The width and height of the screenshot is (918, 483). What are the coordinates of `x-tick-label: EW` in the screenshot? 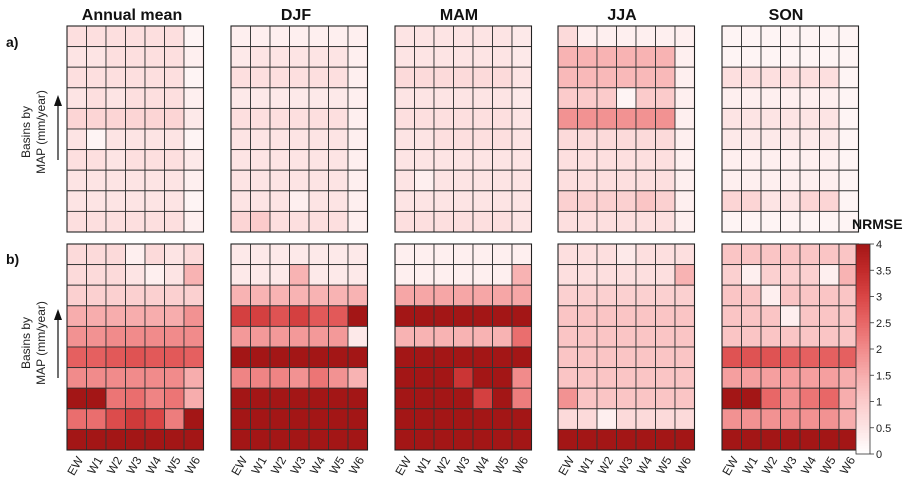 It's located at (730, 466).